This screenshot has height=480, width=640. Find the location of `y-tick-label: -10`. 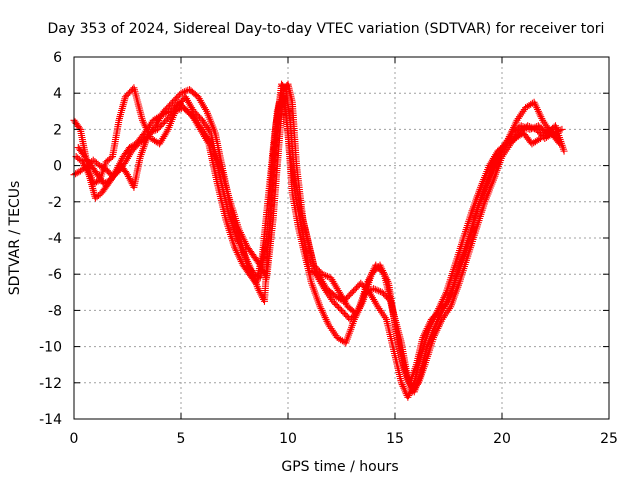

y-tick-label: -10 is located at coordinates (50, 348).